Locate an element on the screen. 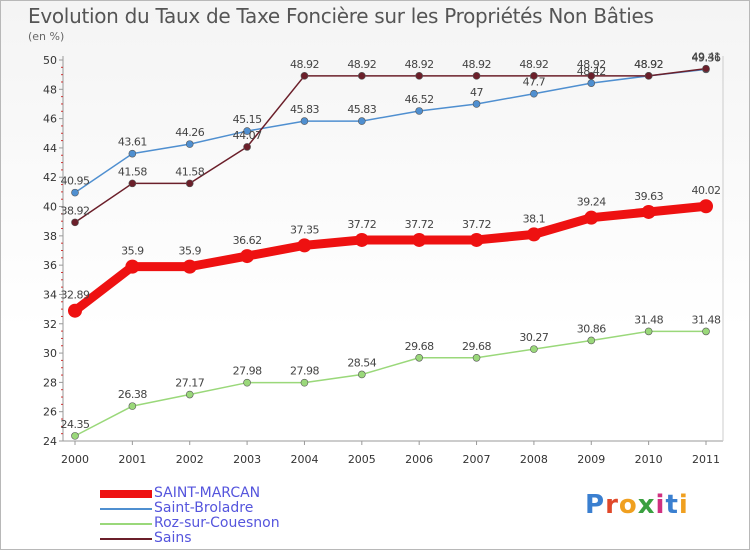 Image resolution: width=750 pixels, height=550 pixels. y-tick-label: 24 is located at coordinates (50, 441).